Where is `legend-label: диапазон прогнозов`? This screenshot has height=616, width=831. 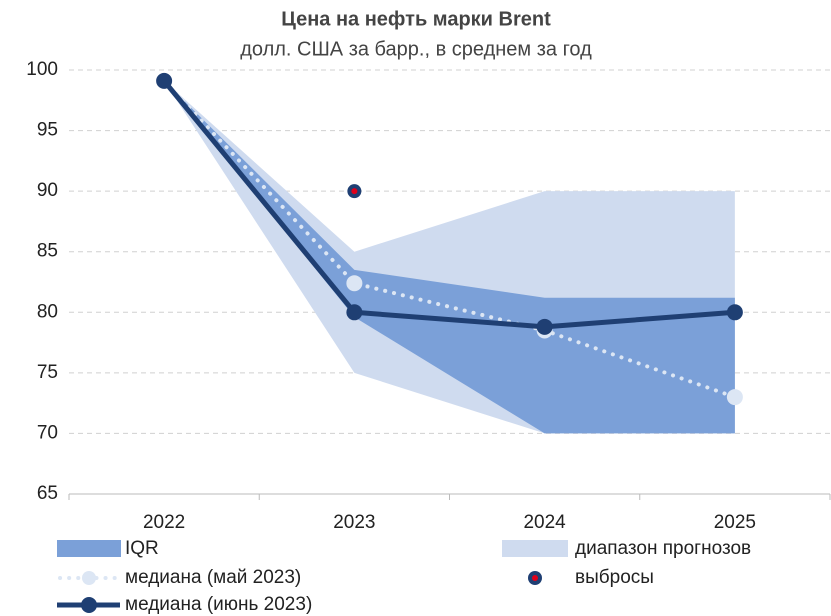 legend-label: диапазон прогнозов is located at coordinates (663, 548).